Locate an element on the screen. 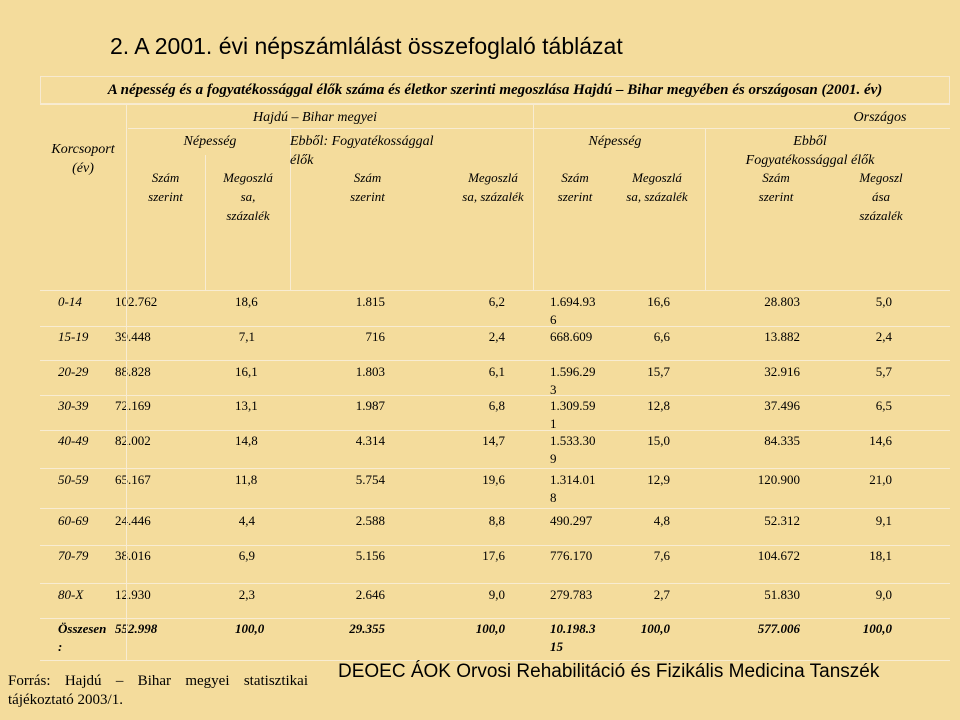 This screenshot has height=720, width=960. age-group-cell: 70-79 is located at coordinates (73, 555).